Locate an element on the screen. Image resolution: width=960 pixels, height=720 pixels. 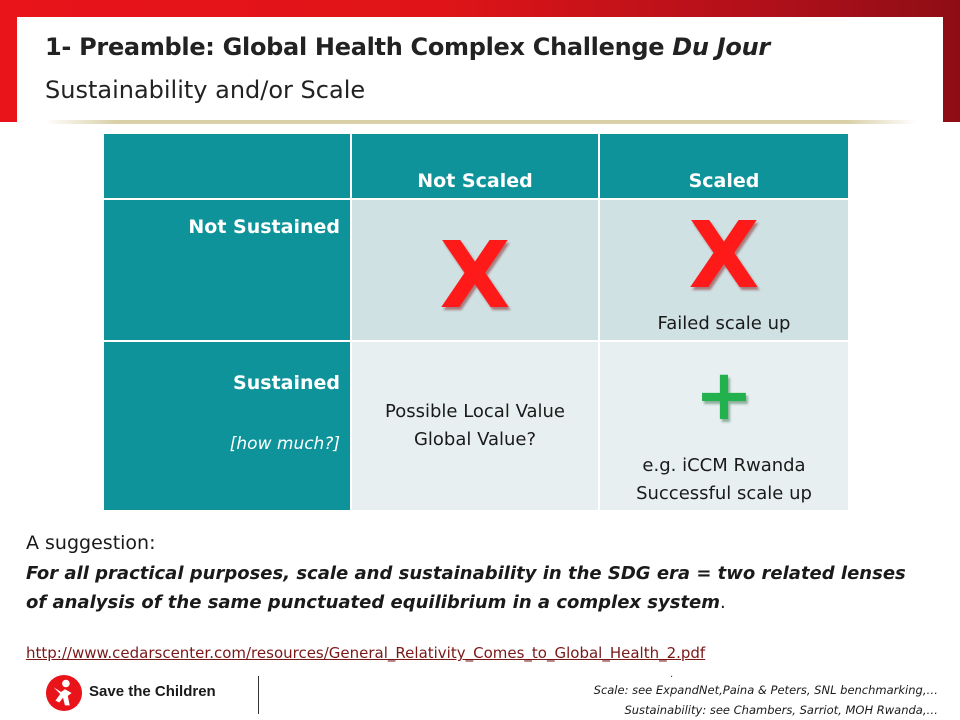
failed-scale-up-text: Failed scale up is located at coordinates (724, 323).